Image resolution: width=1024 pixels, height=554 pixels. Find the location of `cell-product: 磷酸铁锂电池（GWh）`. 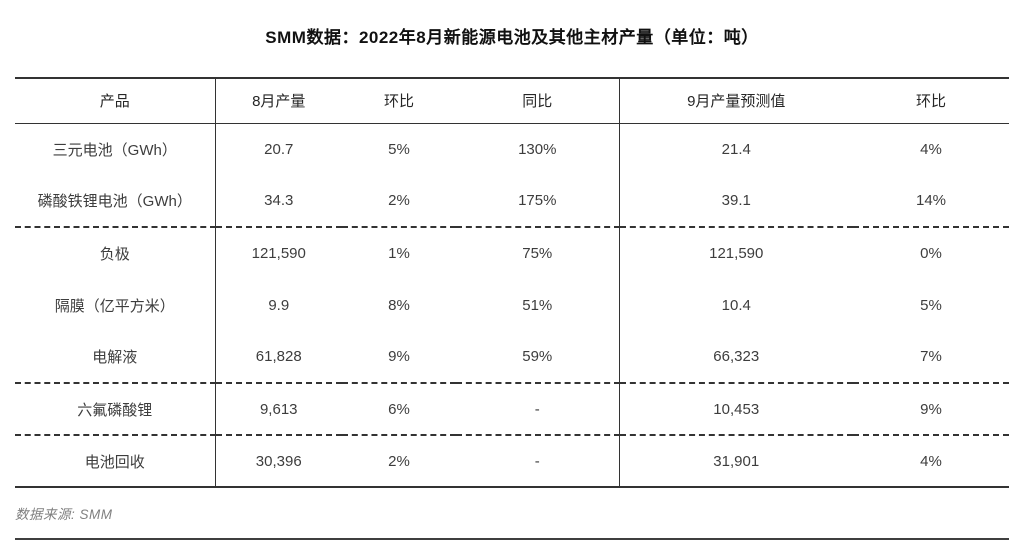

cell-product: 磷酸铁锂电池（GWh） is located at coordinates (115, 201).